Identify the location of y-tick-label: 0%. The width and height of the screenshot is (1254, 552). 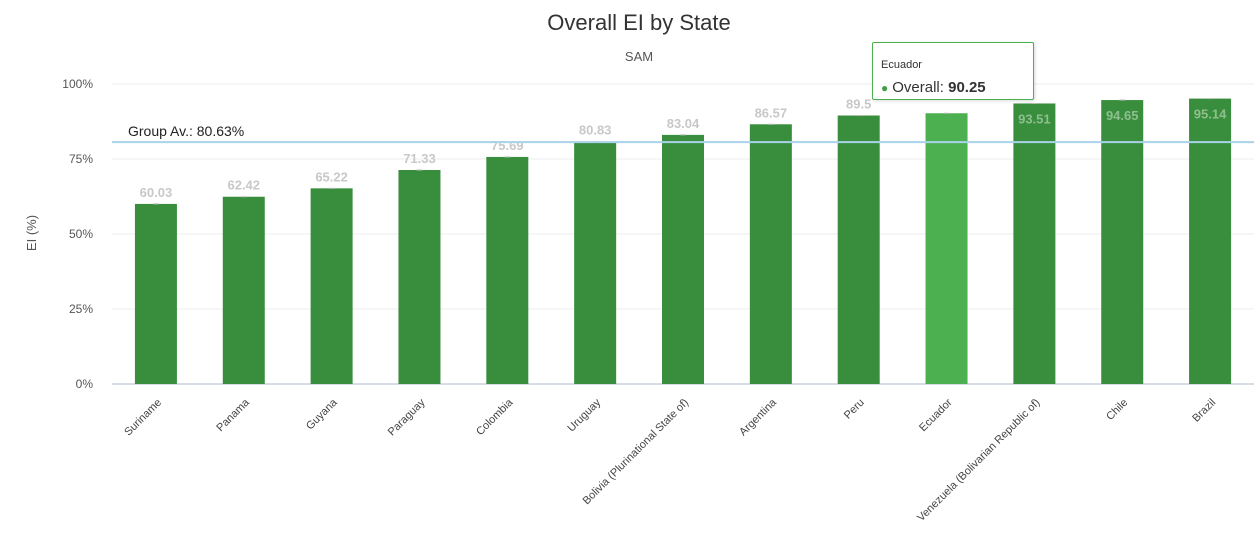
(85, 384).